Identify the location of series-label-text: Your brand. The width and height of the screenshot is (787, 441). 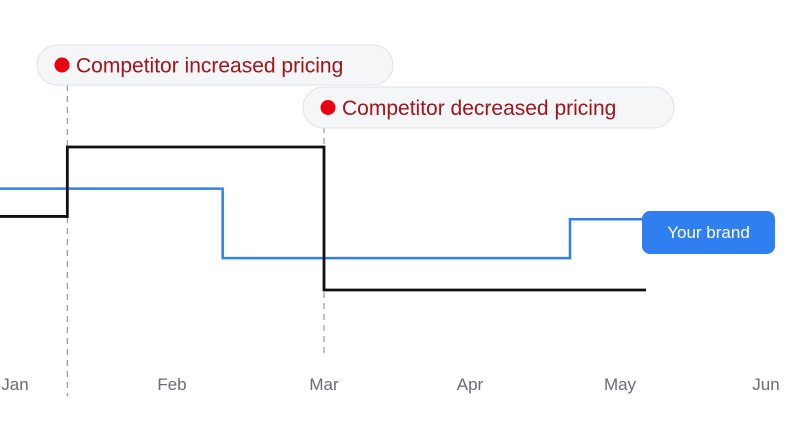
(708, 232).